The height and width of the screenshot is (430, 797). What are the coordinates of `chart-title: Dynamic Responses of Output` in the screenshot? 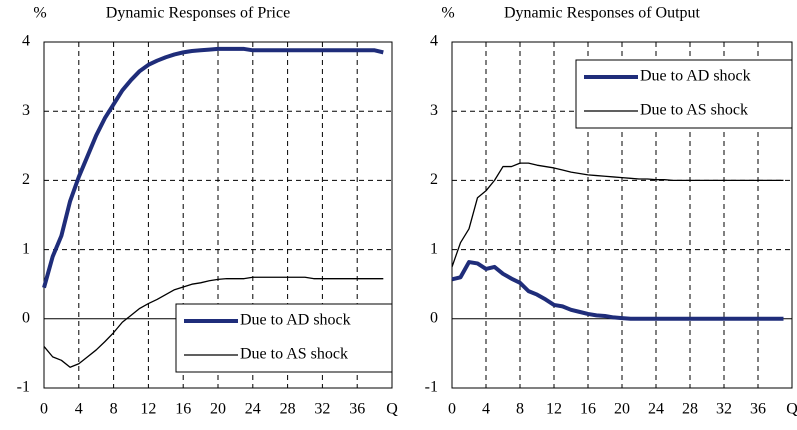 It's located at (602, 13).